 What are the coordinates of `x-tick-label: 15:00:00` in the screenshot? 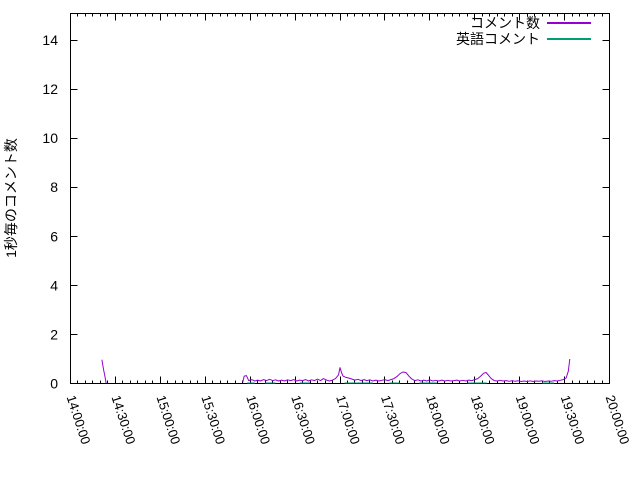 It's located at (168, 419).